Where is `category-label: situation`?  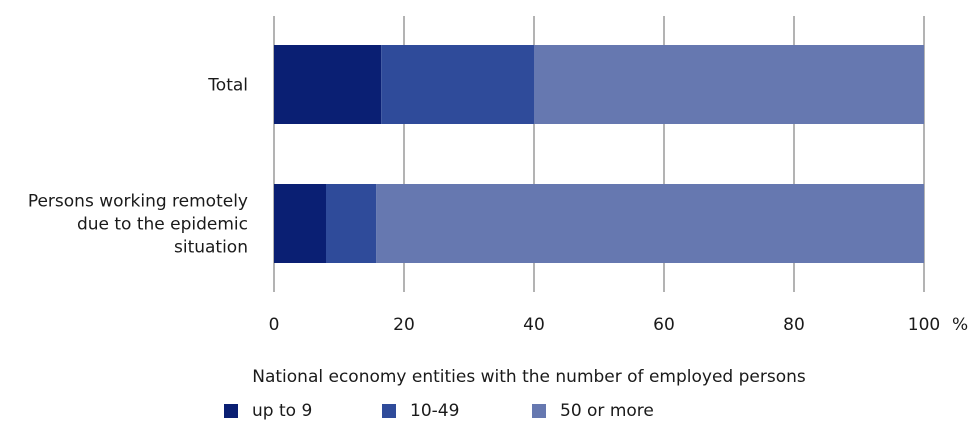 category-label: situation is located at coordinates (211, 248).